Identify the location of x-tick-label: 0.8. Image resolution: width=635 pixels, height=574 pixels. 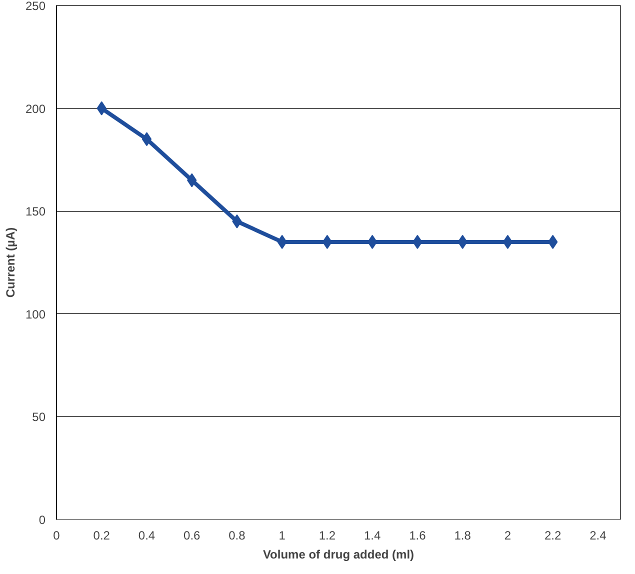
(237, 535).